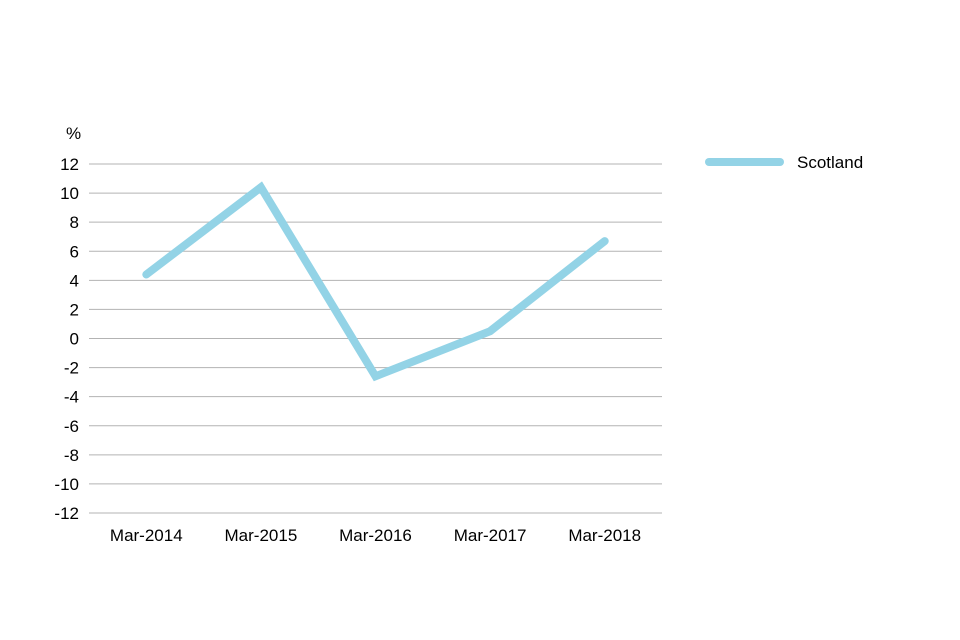 Image resolution: width=960 pixels, height=640 pixels. What do you see at coordinates (830, 162) in the screenshot?
I see `legend-label: Scotland` at bounding box center [830, 162].